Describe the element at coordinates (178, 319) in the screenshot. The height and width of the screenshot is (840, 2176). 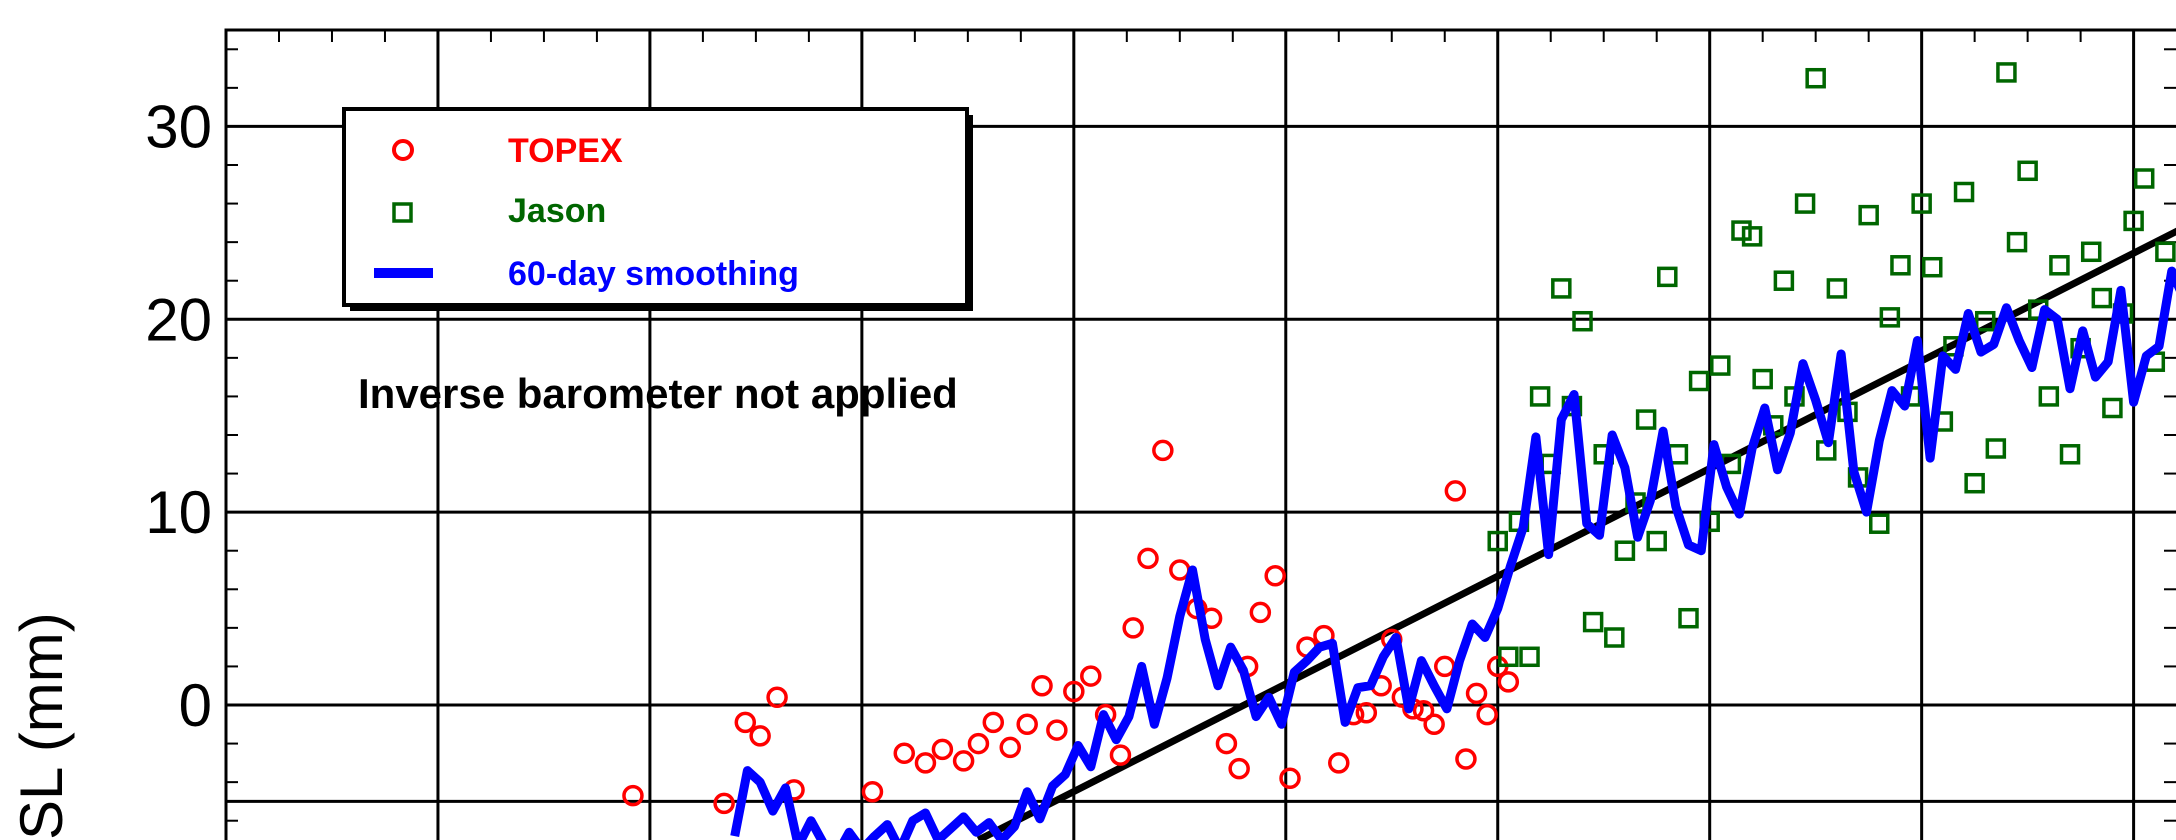
I see `y-tick-label: 20` at that location.